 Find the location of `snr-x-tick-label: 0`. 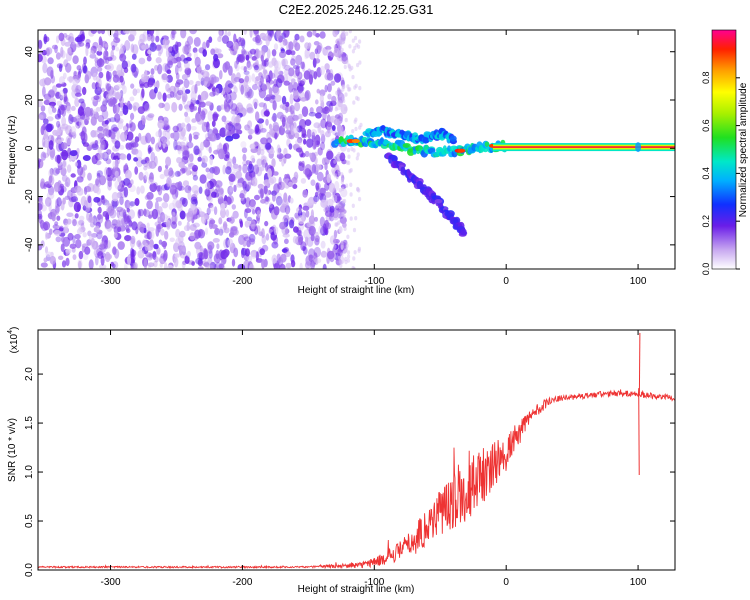

snr-x-tick-label: 0 is located at coordinates (506, 582).